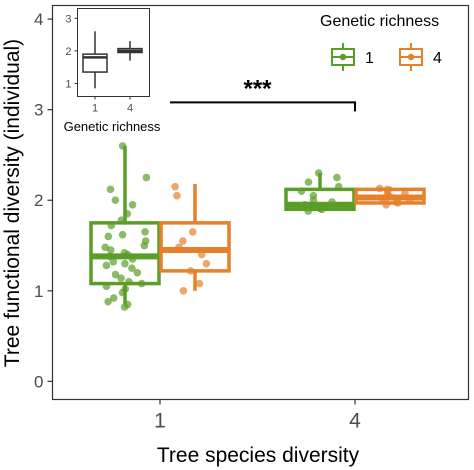  Describe the element at coordinates (379, 21) in the screenshot. I see `legend-title: Genetic richness` at that location.